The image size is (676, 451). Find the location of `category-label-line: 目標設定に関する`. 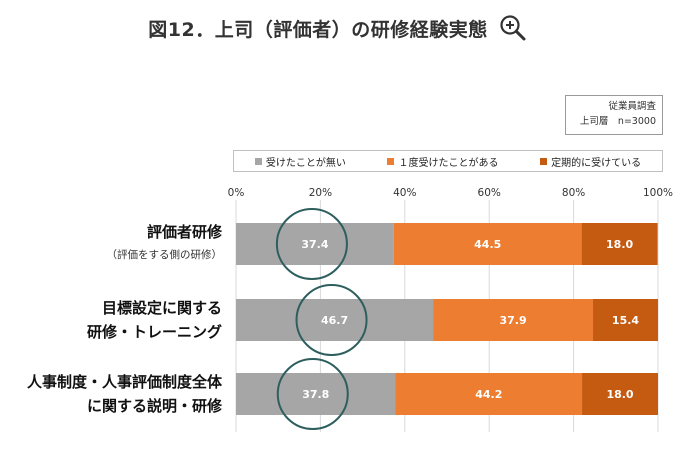

category-label-line: 目標設定に関する is located at coordinates (161, 308).